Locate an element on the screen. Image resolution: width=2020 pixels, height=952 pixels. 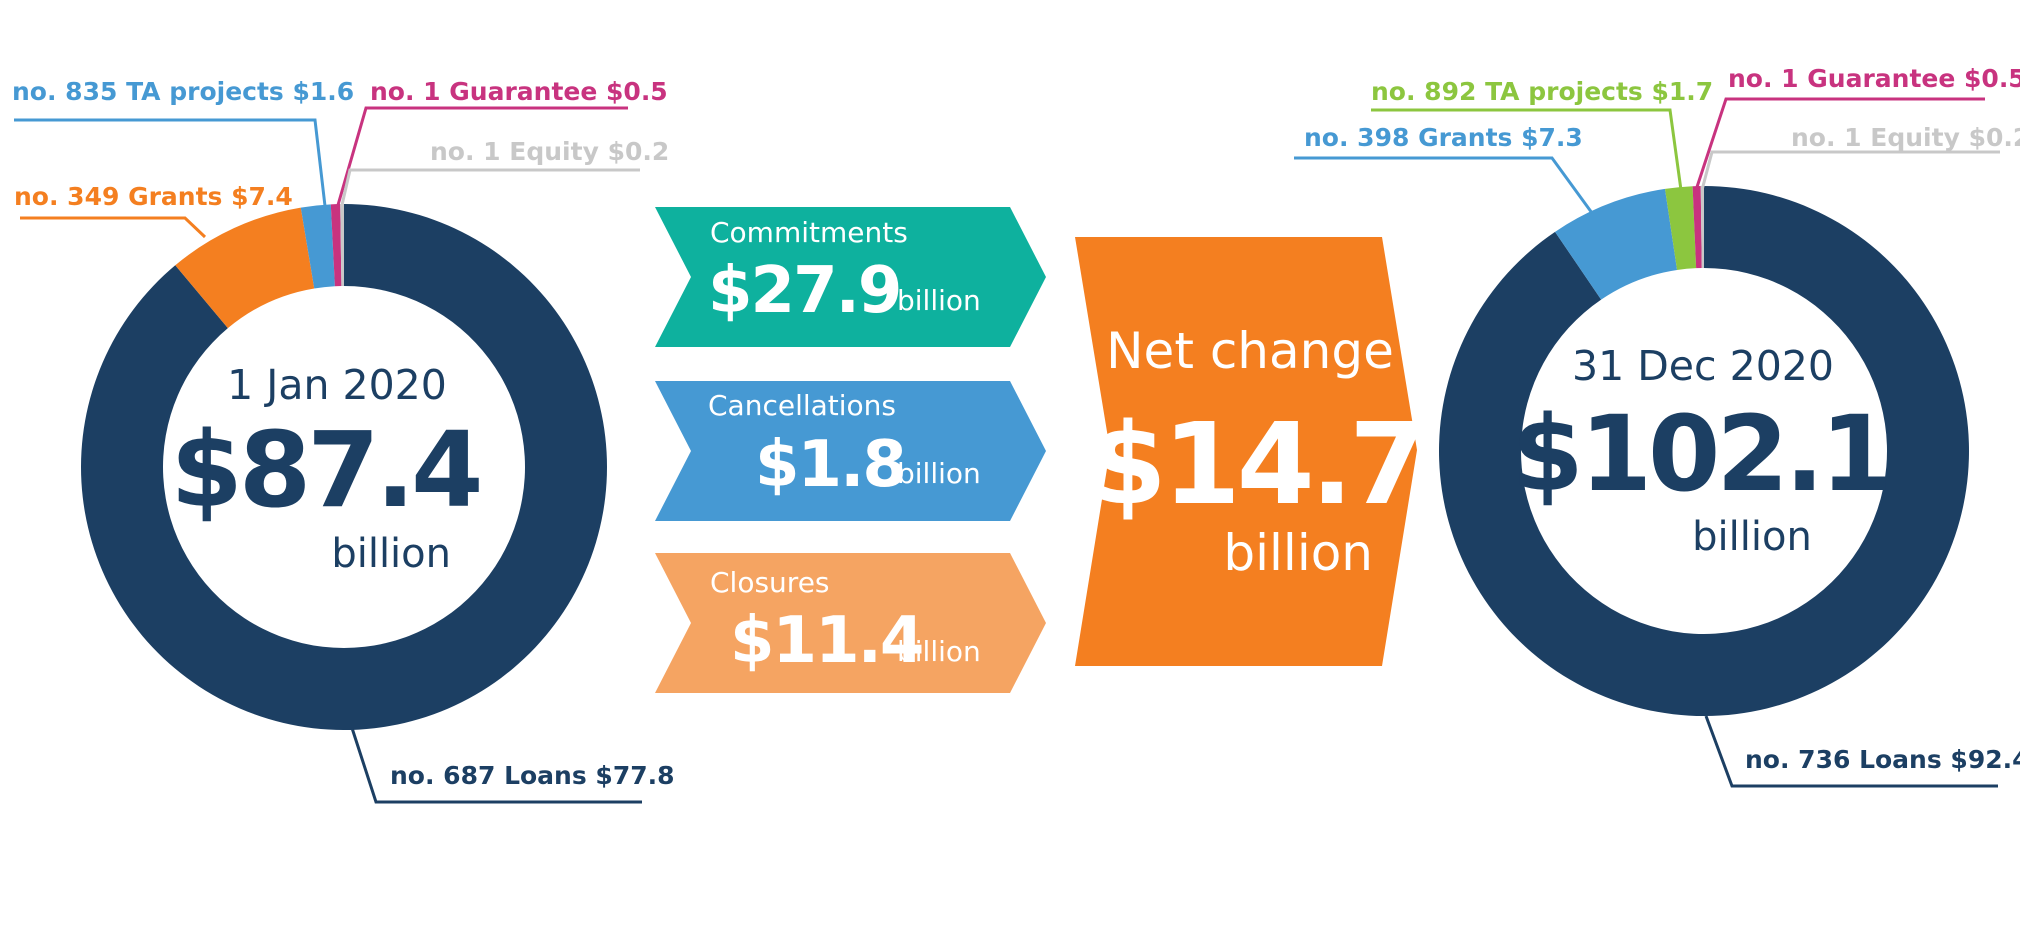
flow-unit-cancellations: billion is located at coordinates (939, 473).